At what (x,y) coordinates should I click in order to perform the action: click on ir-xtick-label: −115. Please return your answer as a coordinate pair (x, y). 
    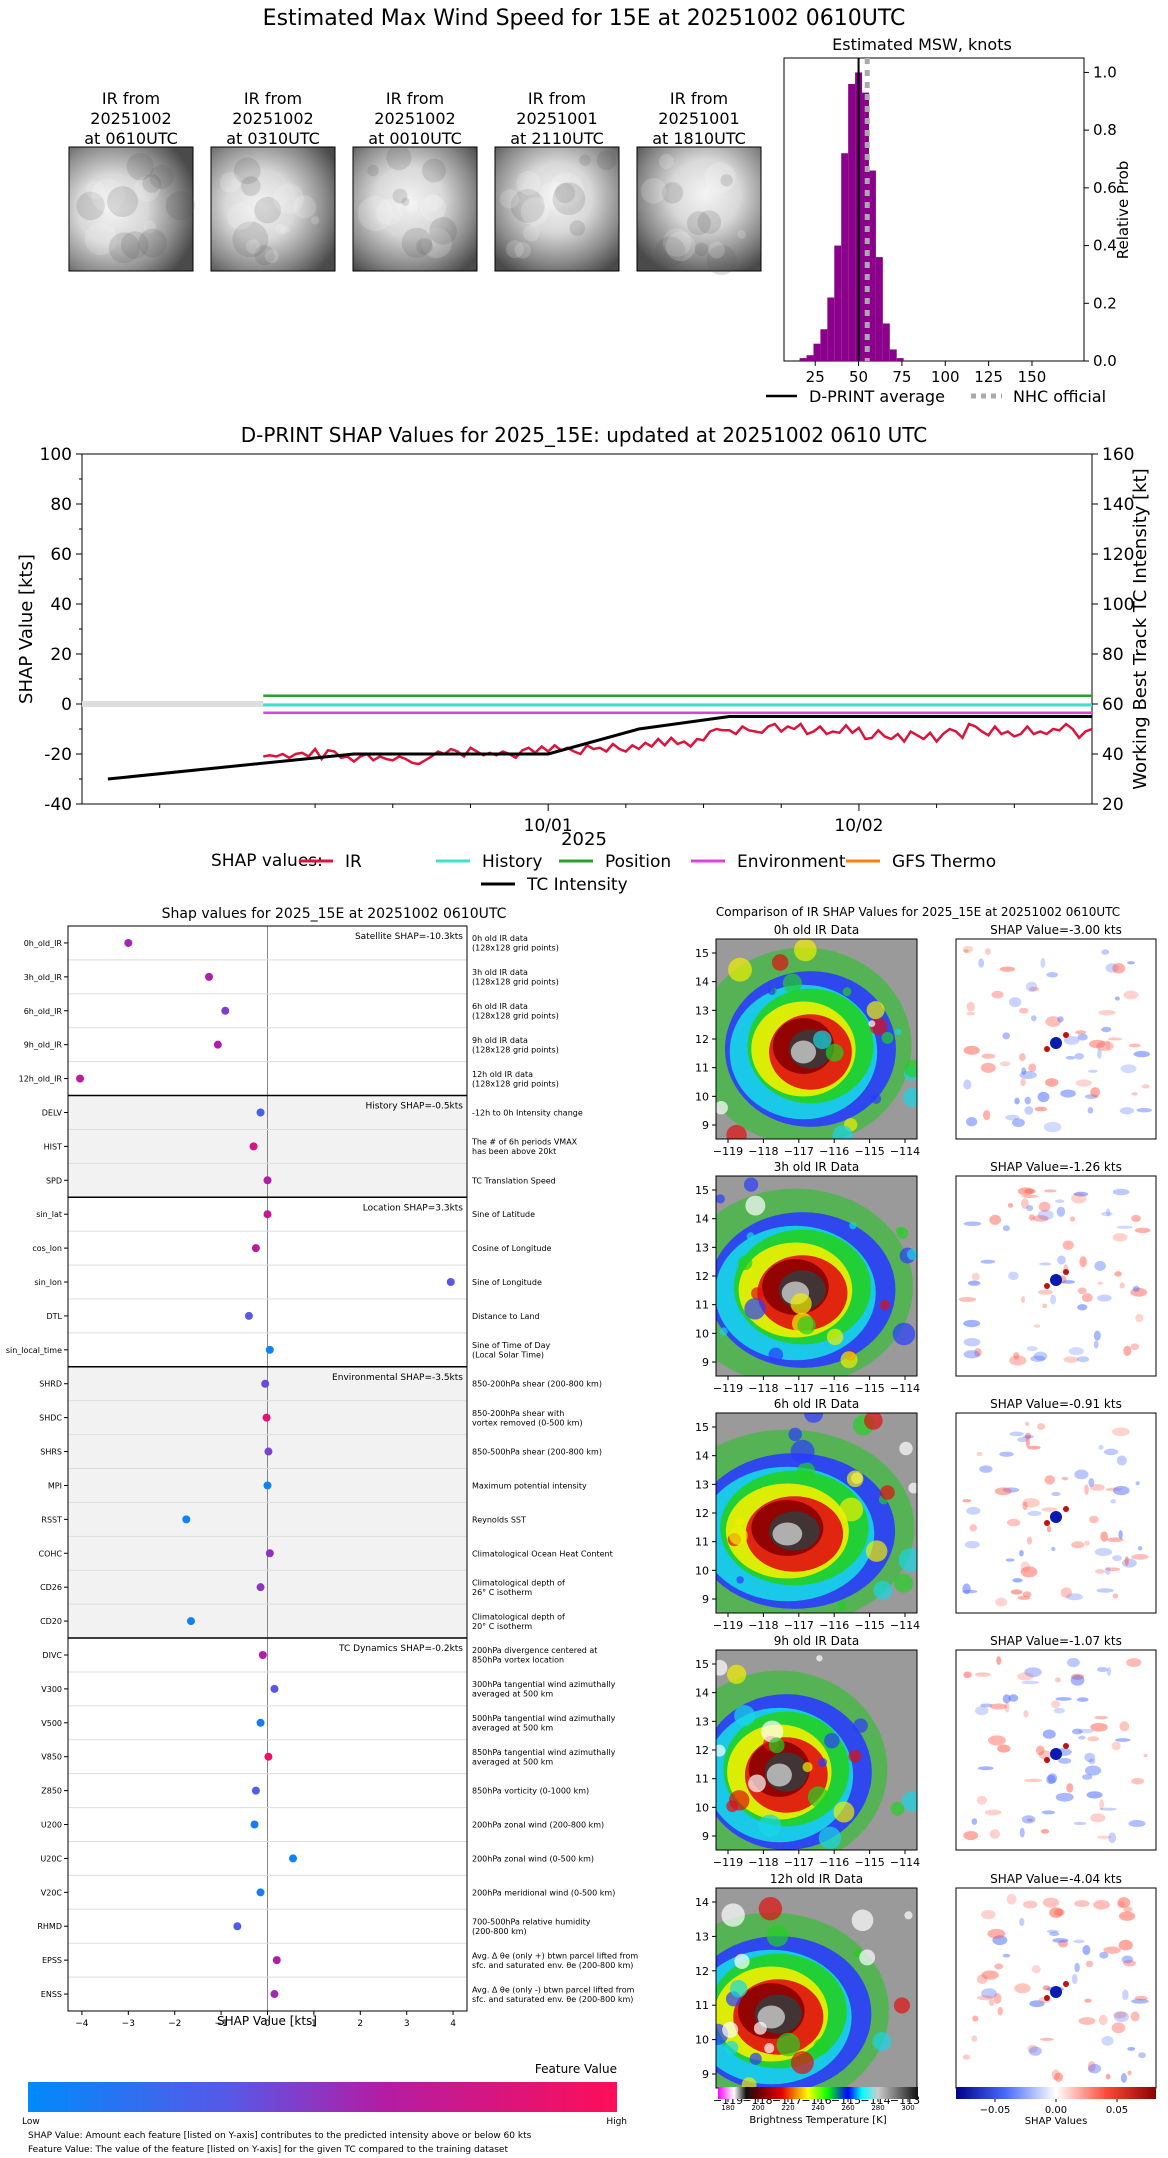
    Looking at the image, I should click on (869, 1862).